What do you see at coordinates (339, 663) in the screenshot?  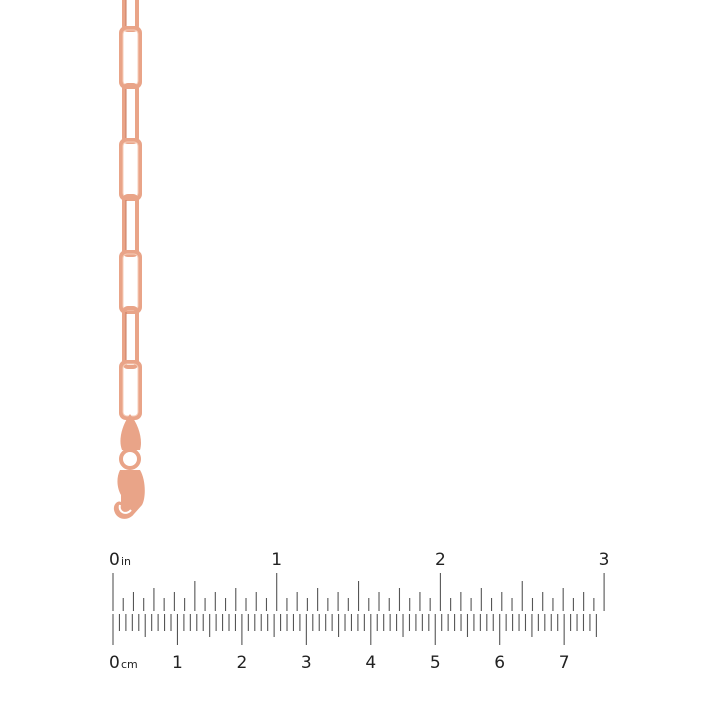 I see `cm-labels: 0 cm 1 2 3 4 5 6 7` at bounding box center [339, 663].